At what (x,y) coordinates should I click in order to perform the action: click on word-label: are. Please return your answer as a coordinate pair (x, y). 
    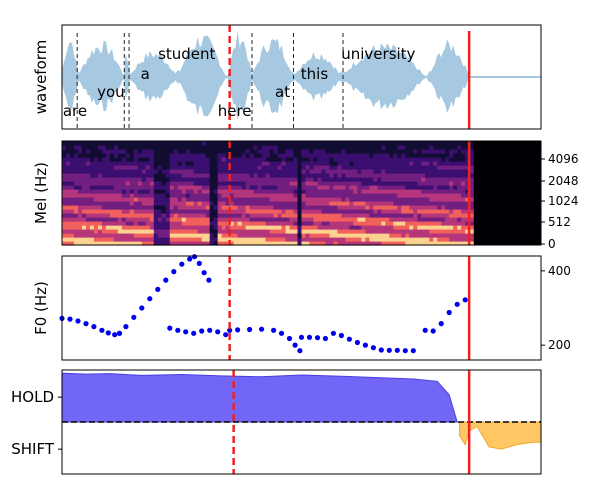
    Looking at the image, I should click on (75, 111).